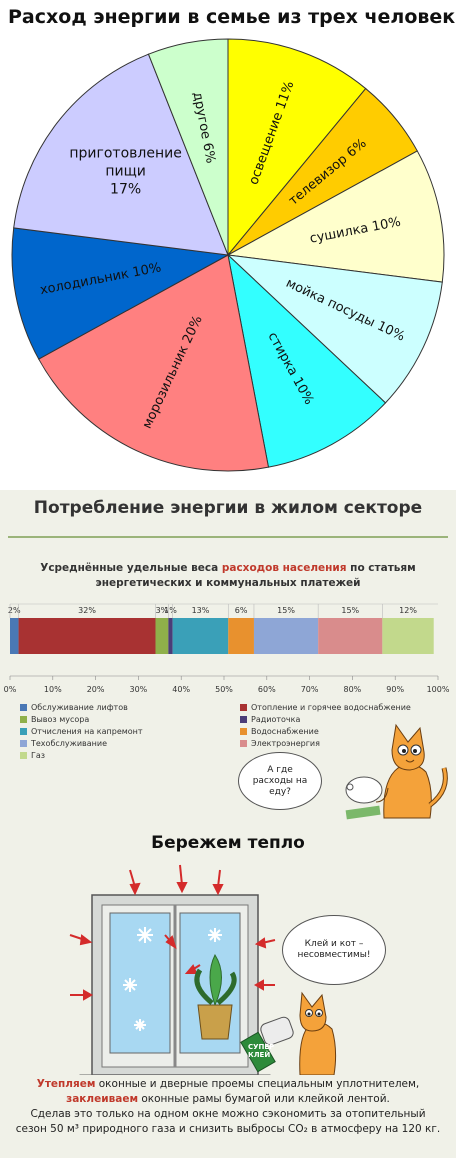  I want to click on x-tick-10: 100%, so click(438, 689).